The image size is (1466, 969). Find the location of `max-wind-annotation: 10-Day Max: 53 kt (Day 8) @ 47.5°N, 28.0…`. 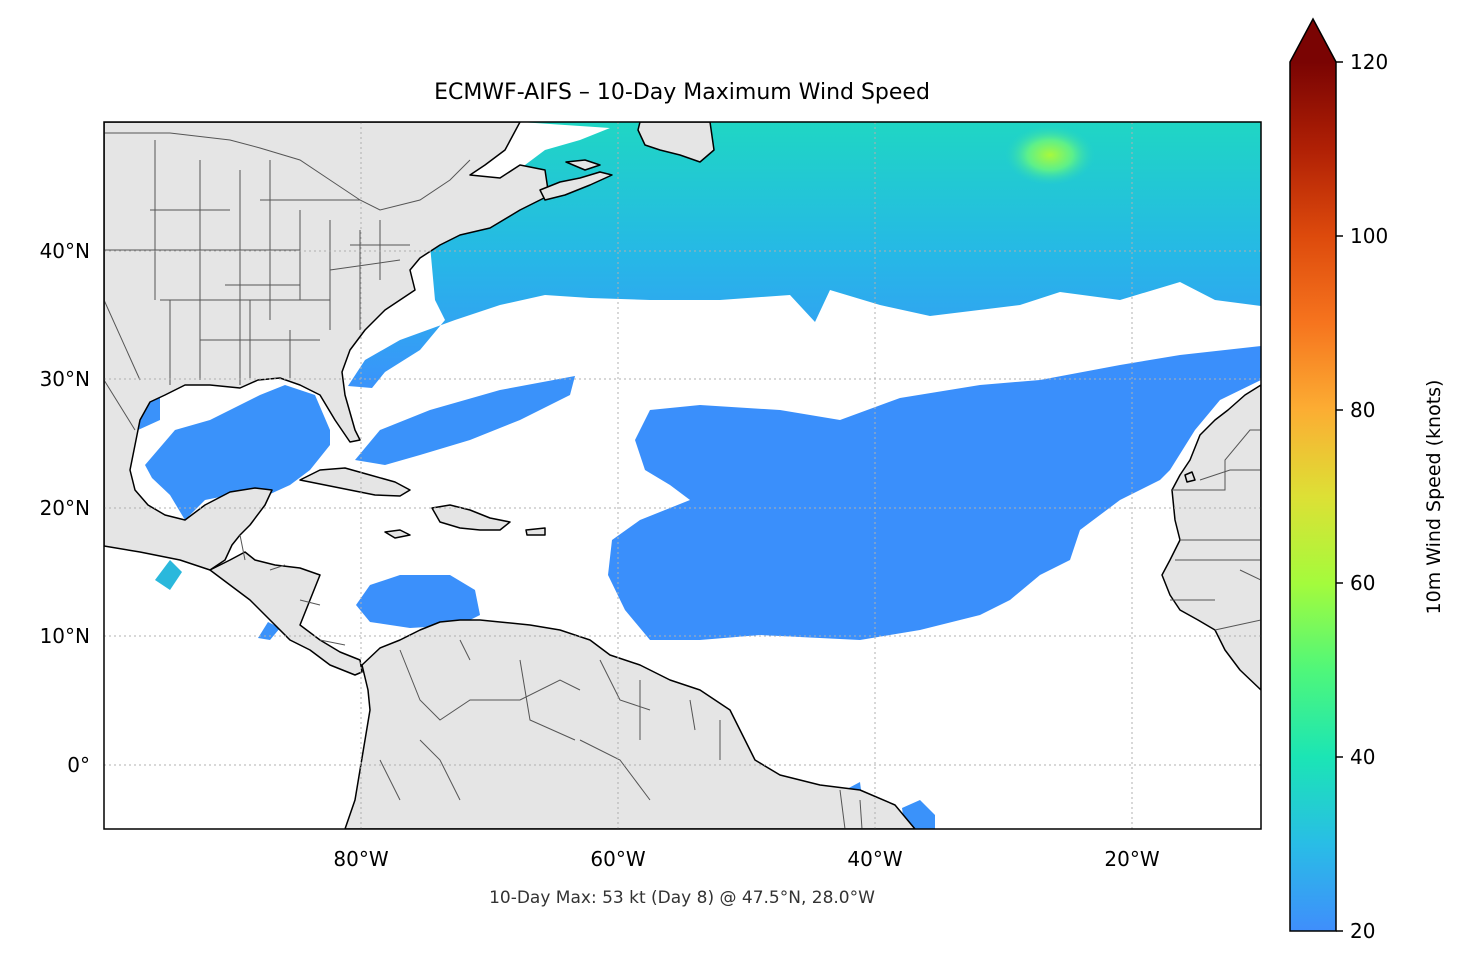

max-wind-annotation: 10-Day Max: 53 kt (Day 8) @ 47.5°N, 28.0… is located at coordinates (682, 898).